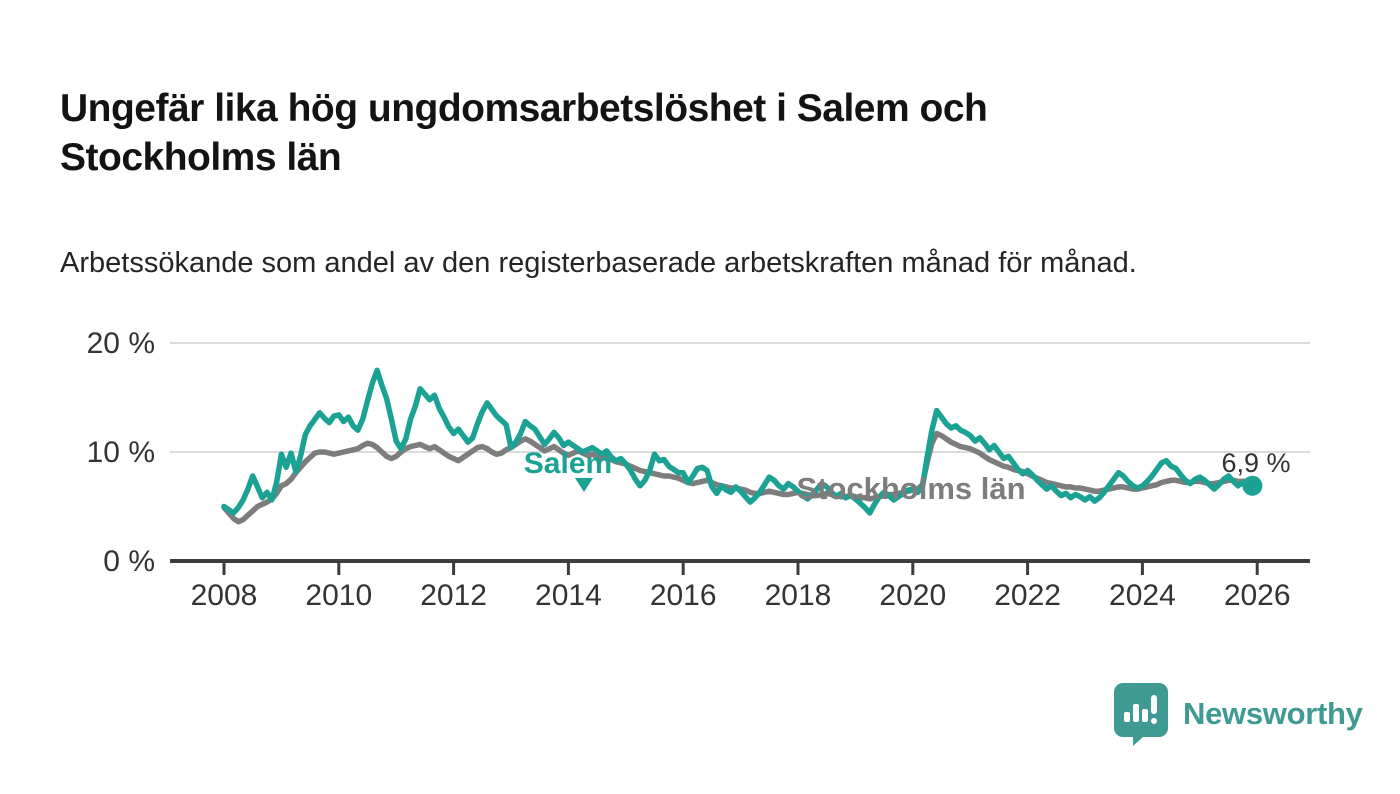 The height and width of the screenshot is (794, 1400). Describe the element at coordinates (798, 595) in the screenshot. I see `x-tick-label-2018: 2018` at that location.